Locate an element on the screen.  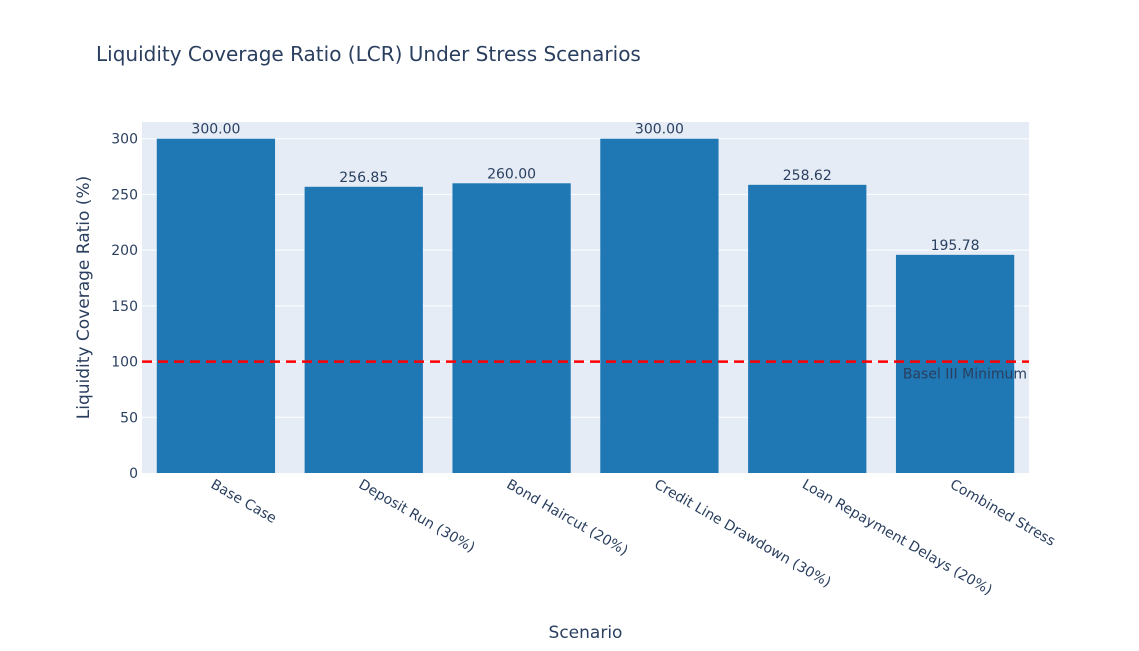
x-tick-label: Bond Haircut (20%) is located at coordinates (567, 518).